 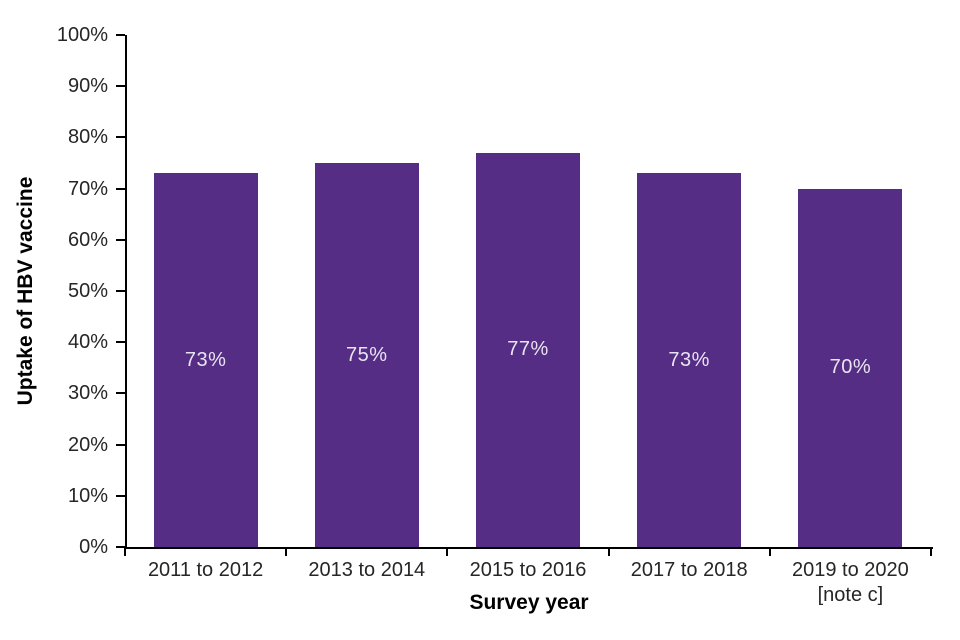 What do you see at coordinates (87, 188) in the screenshot?
I see `y-axis-tick-label: 70%` at bounding box center [87, 188].